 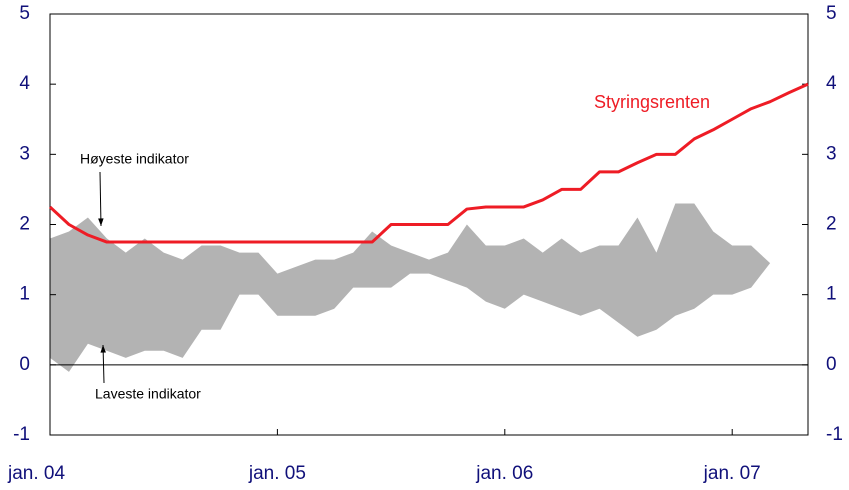 I want to click on y2-tick-label: 1, so click(x=831, y=294).